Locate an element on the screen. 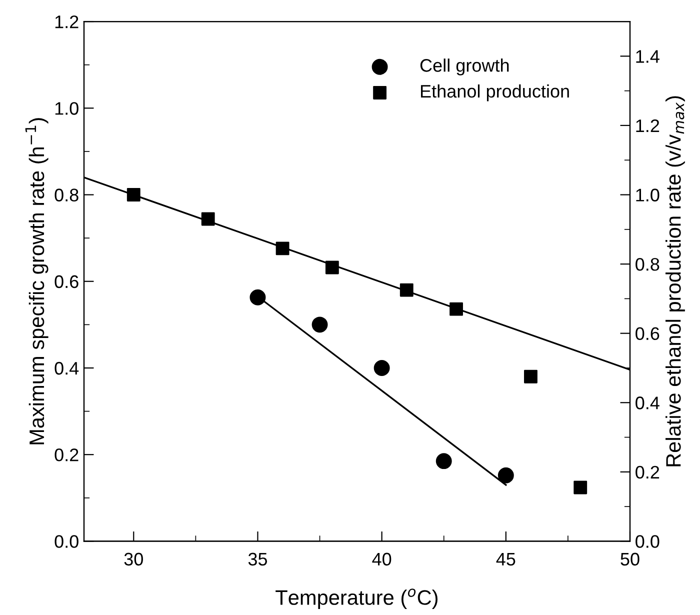 The width and height of the screenshot is (700, 615). x-tick-label: 35 is located at coordinates (258, 559).